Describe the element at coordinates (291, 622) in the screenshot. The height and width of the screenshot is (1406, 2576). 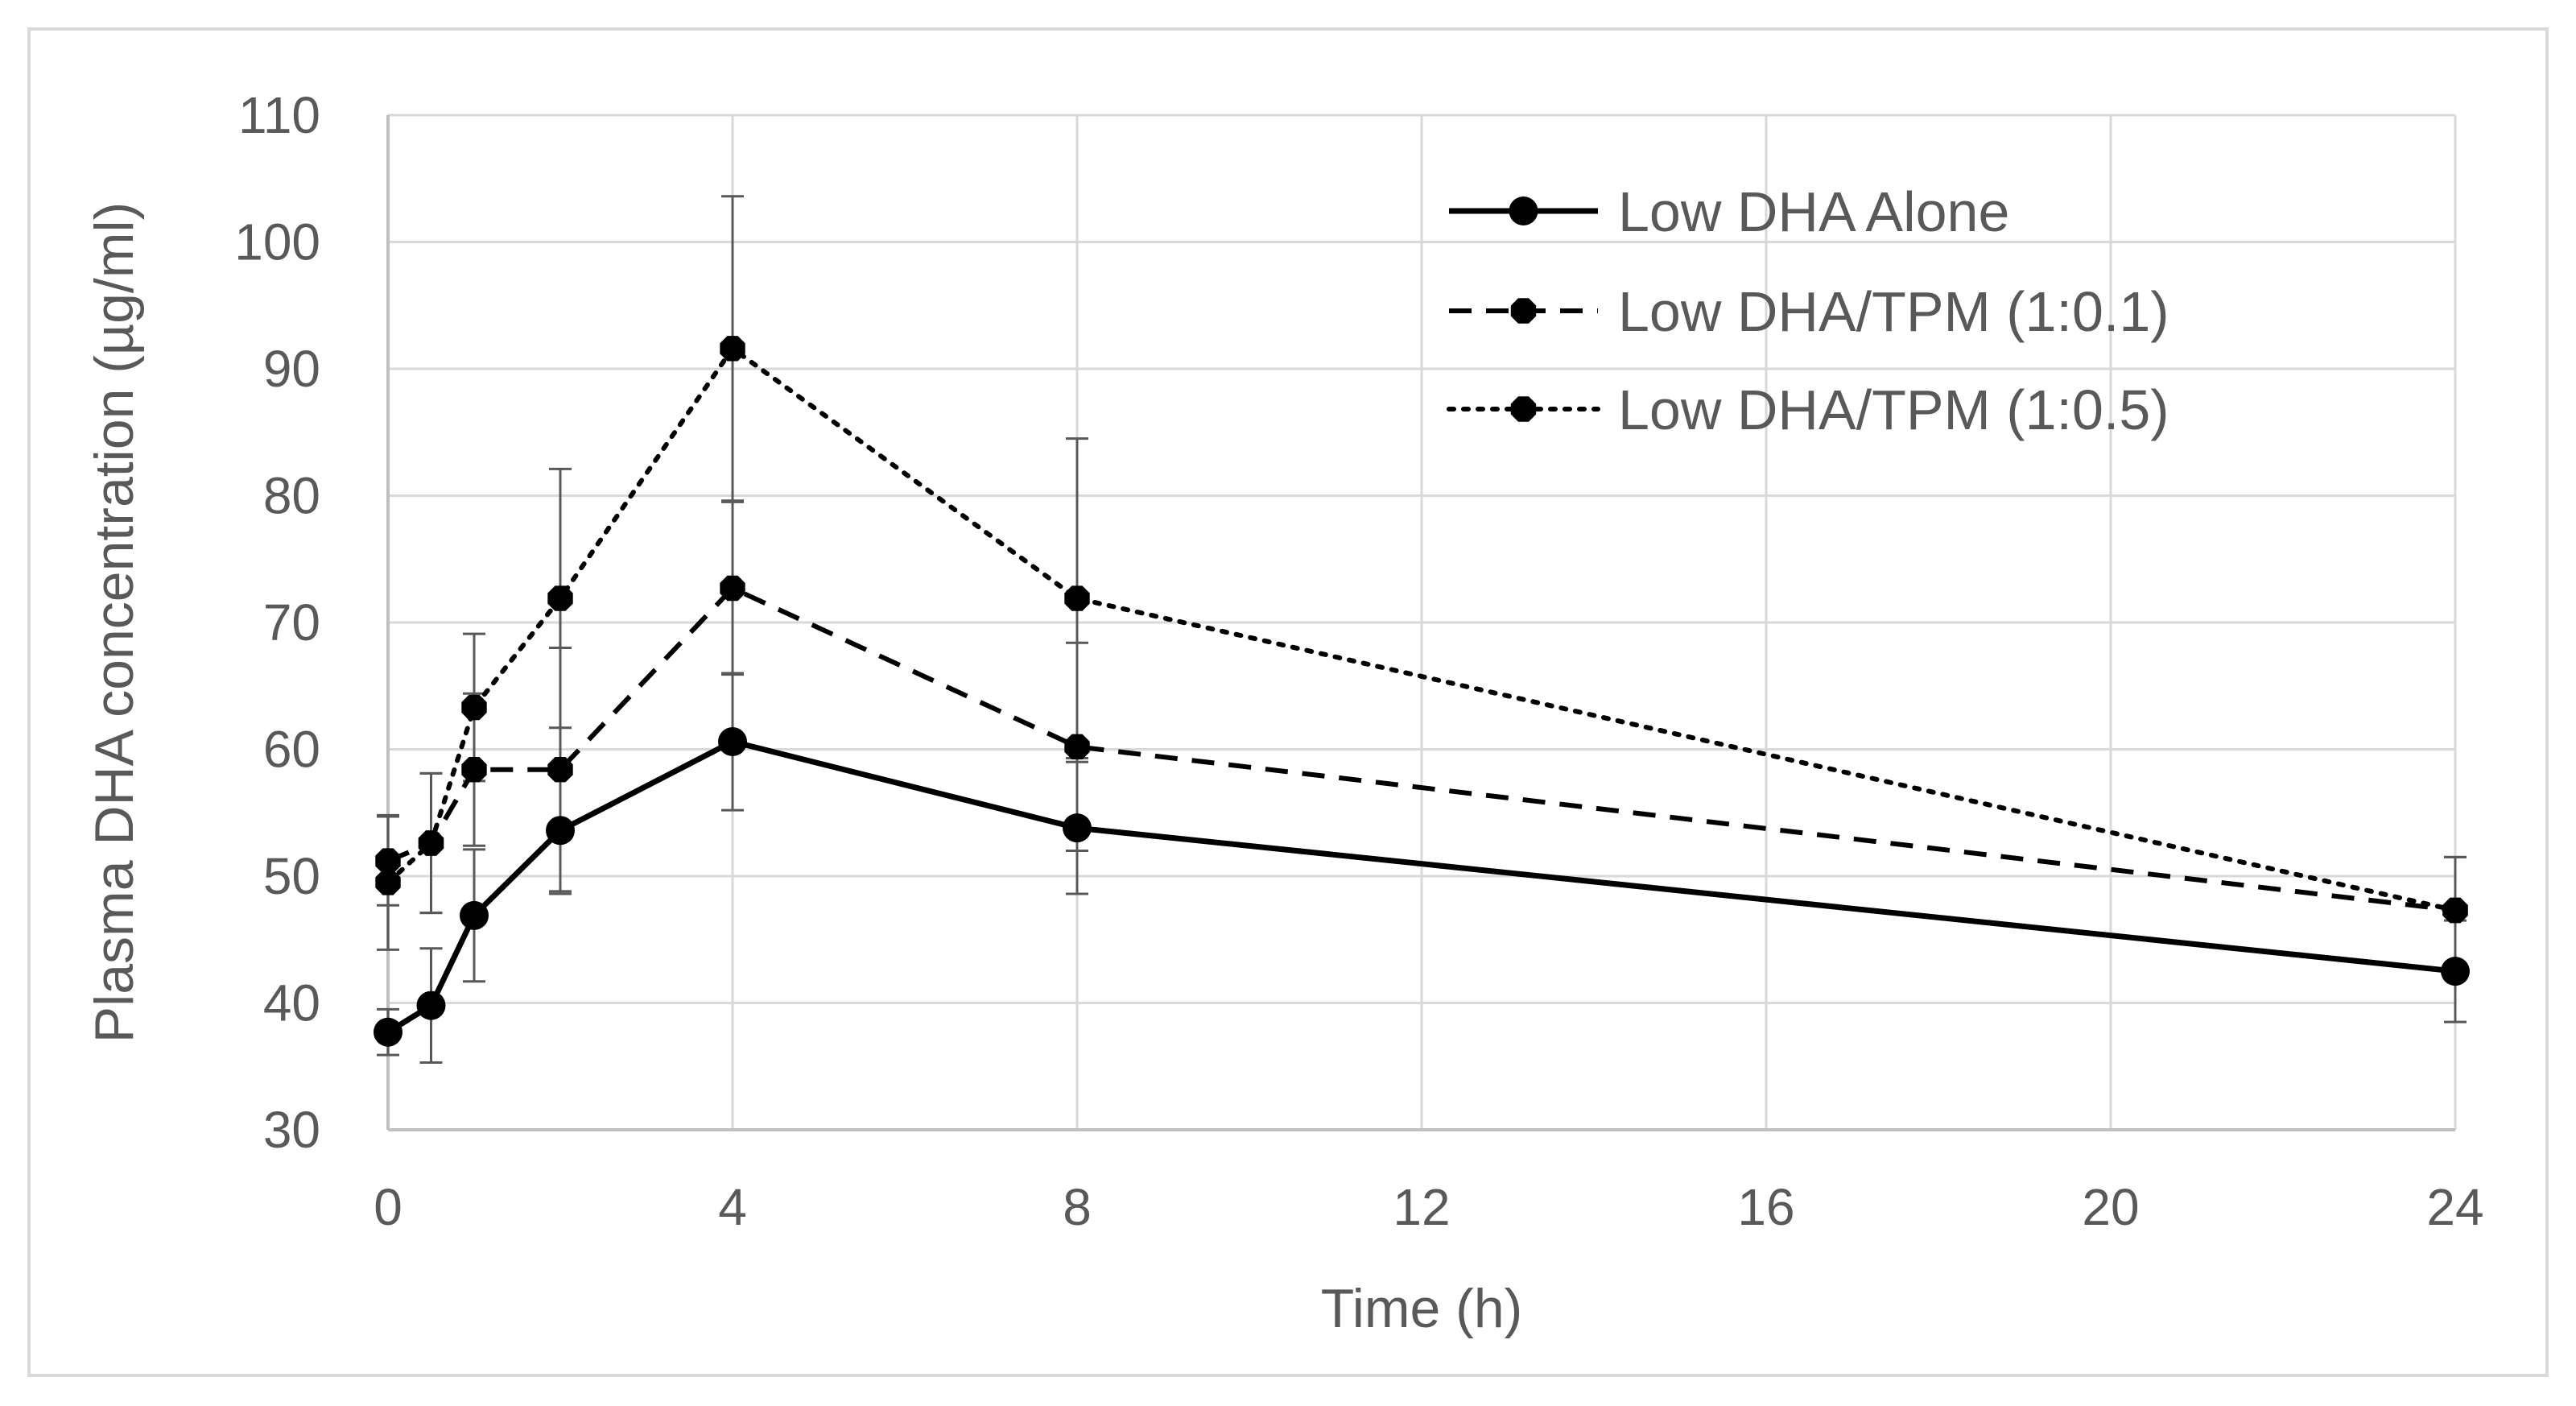
I see `y-tick-label: 70` at that location.